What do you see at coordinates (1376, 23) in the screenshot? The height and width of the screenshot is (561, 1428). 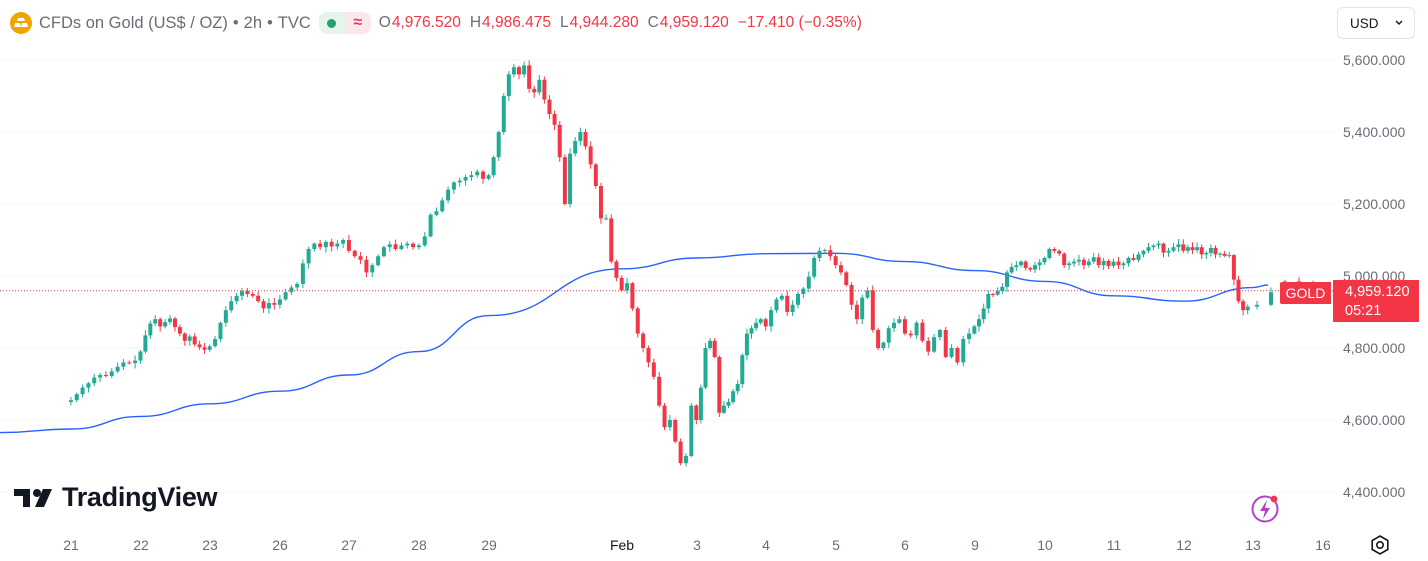 I see `currency-selector: USD` at bounding box center [1376, 23].